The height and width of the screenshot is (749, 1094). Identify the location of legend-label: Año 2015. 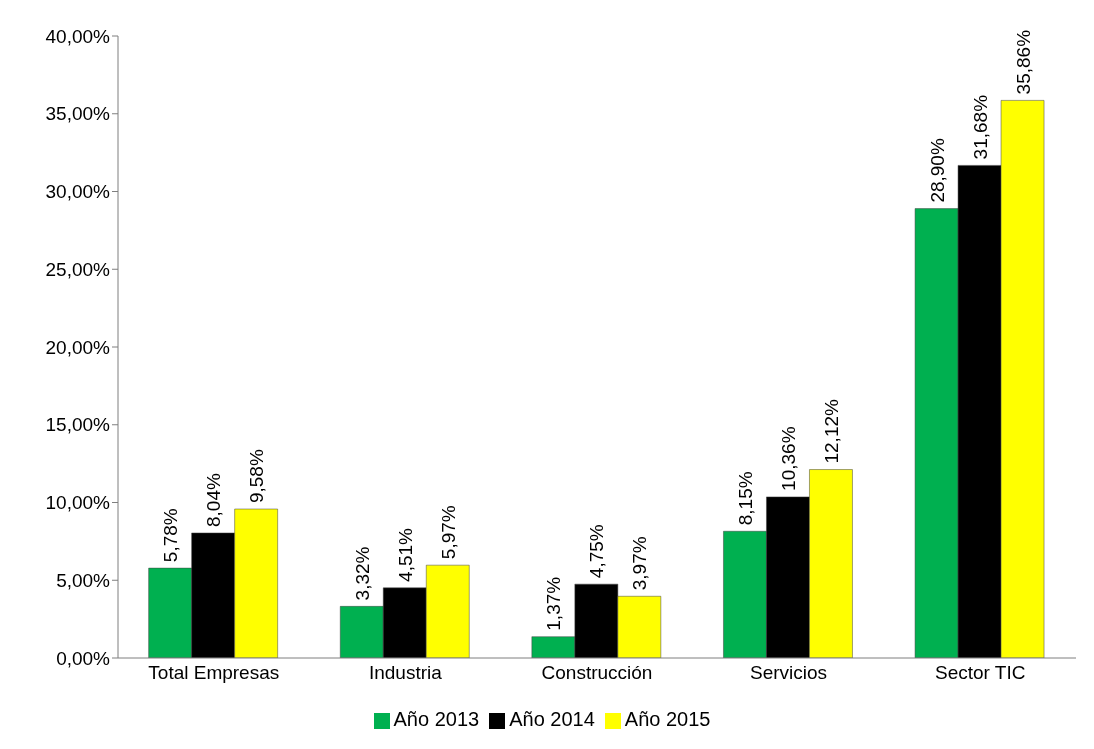
(667, 719).